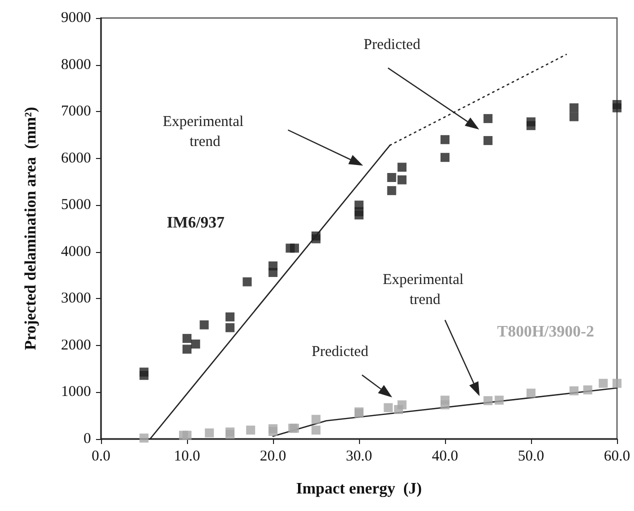 The image size is (634, 511). What do you see at coordinates (545, 331) in the screenshot?
I see `text: T800H/3900-2` at bounding box center [545, 331].